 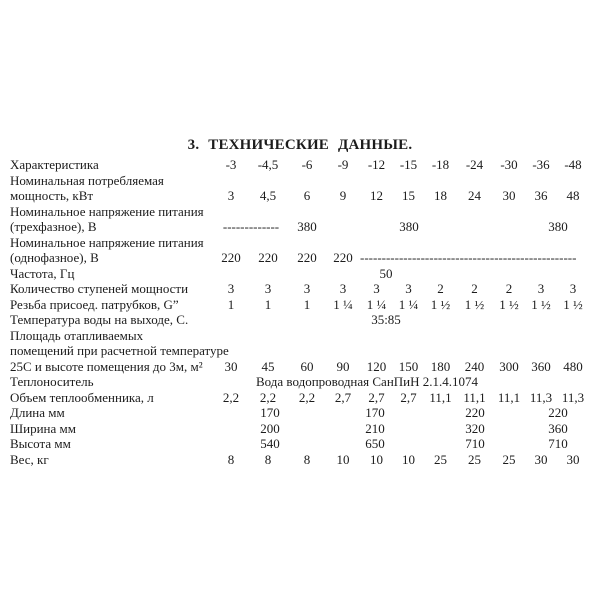 I want to click on row-label-line: Количество ступеней мощности, so click(x=99, y=288).